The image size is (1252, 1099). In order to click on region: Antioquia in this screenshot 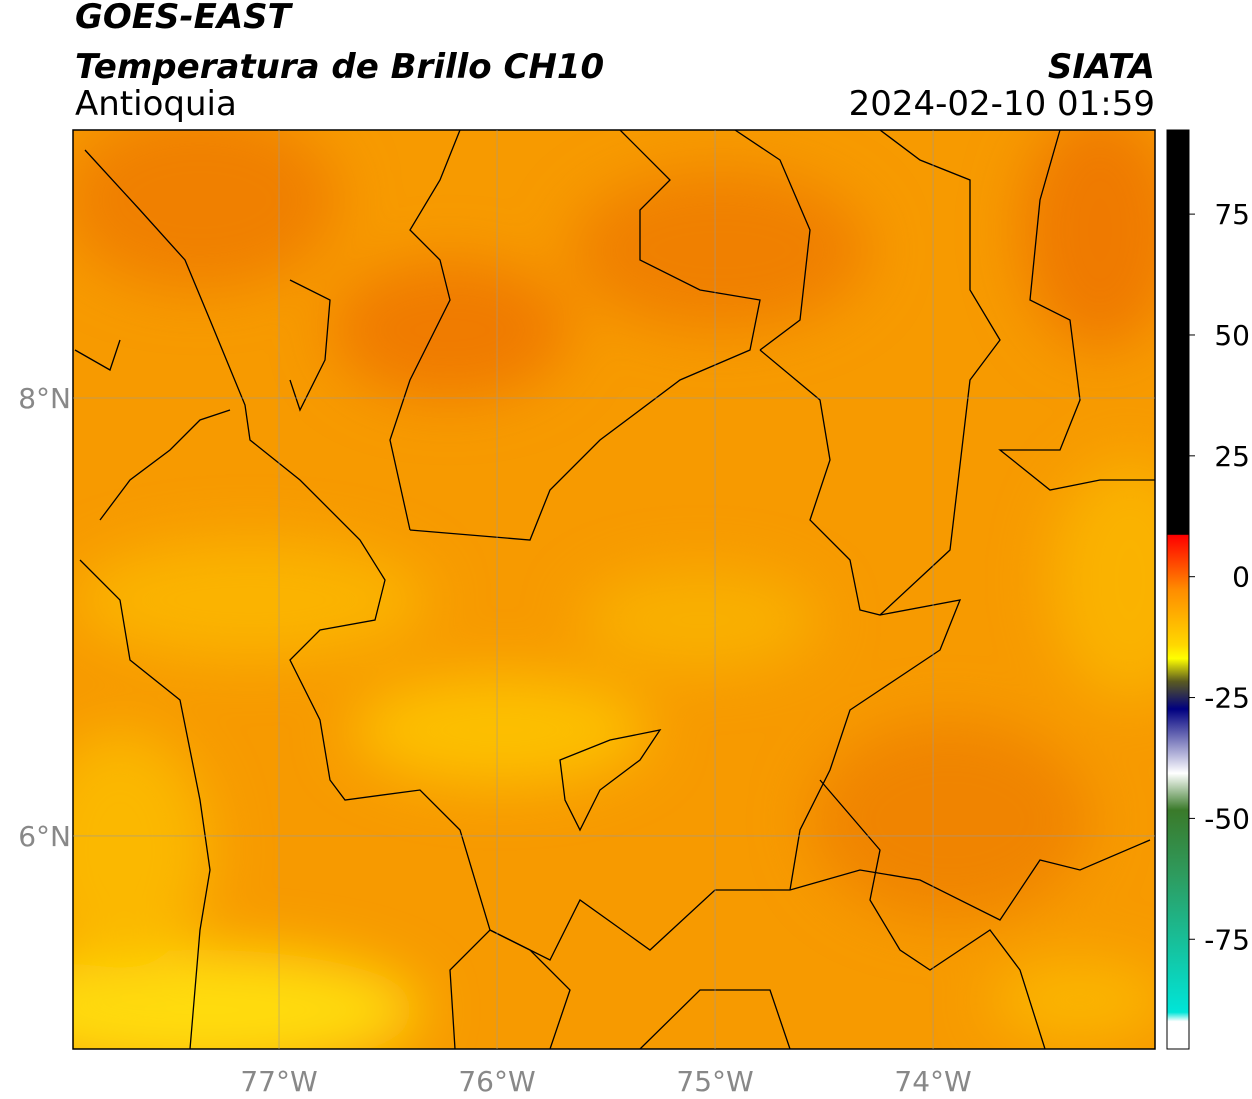, I will do `click(156, 104)`.